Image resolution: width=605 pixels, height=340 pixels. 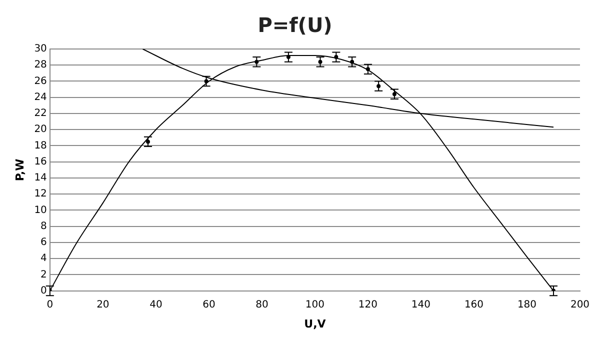 What do you see at coordinates (315, 304) in the screenshot?
I see `x-tick-label: 100` at bounding box center [315, 304].